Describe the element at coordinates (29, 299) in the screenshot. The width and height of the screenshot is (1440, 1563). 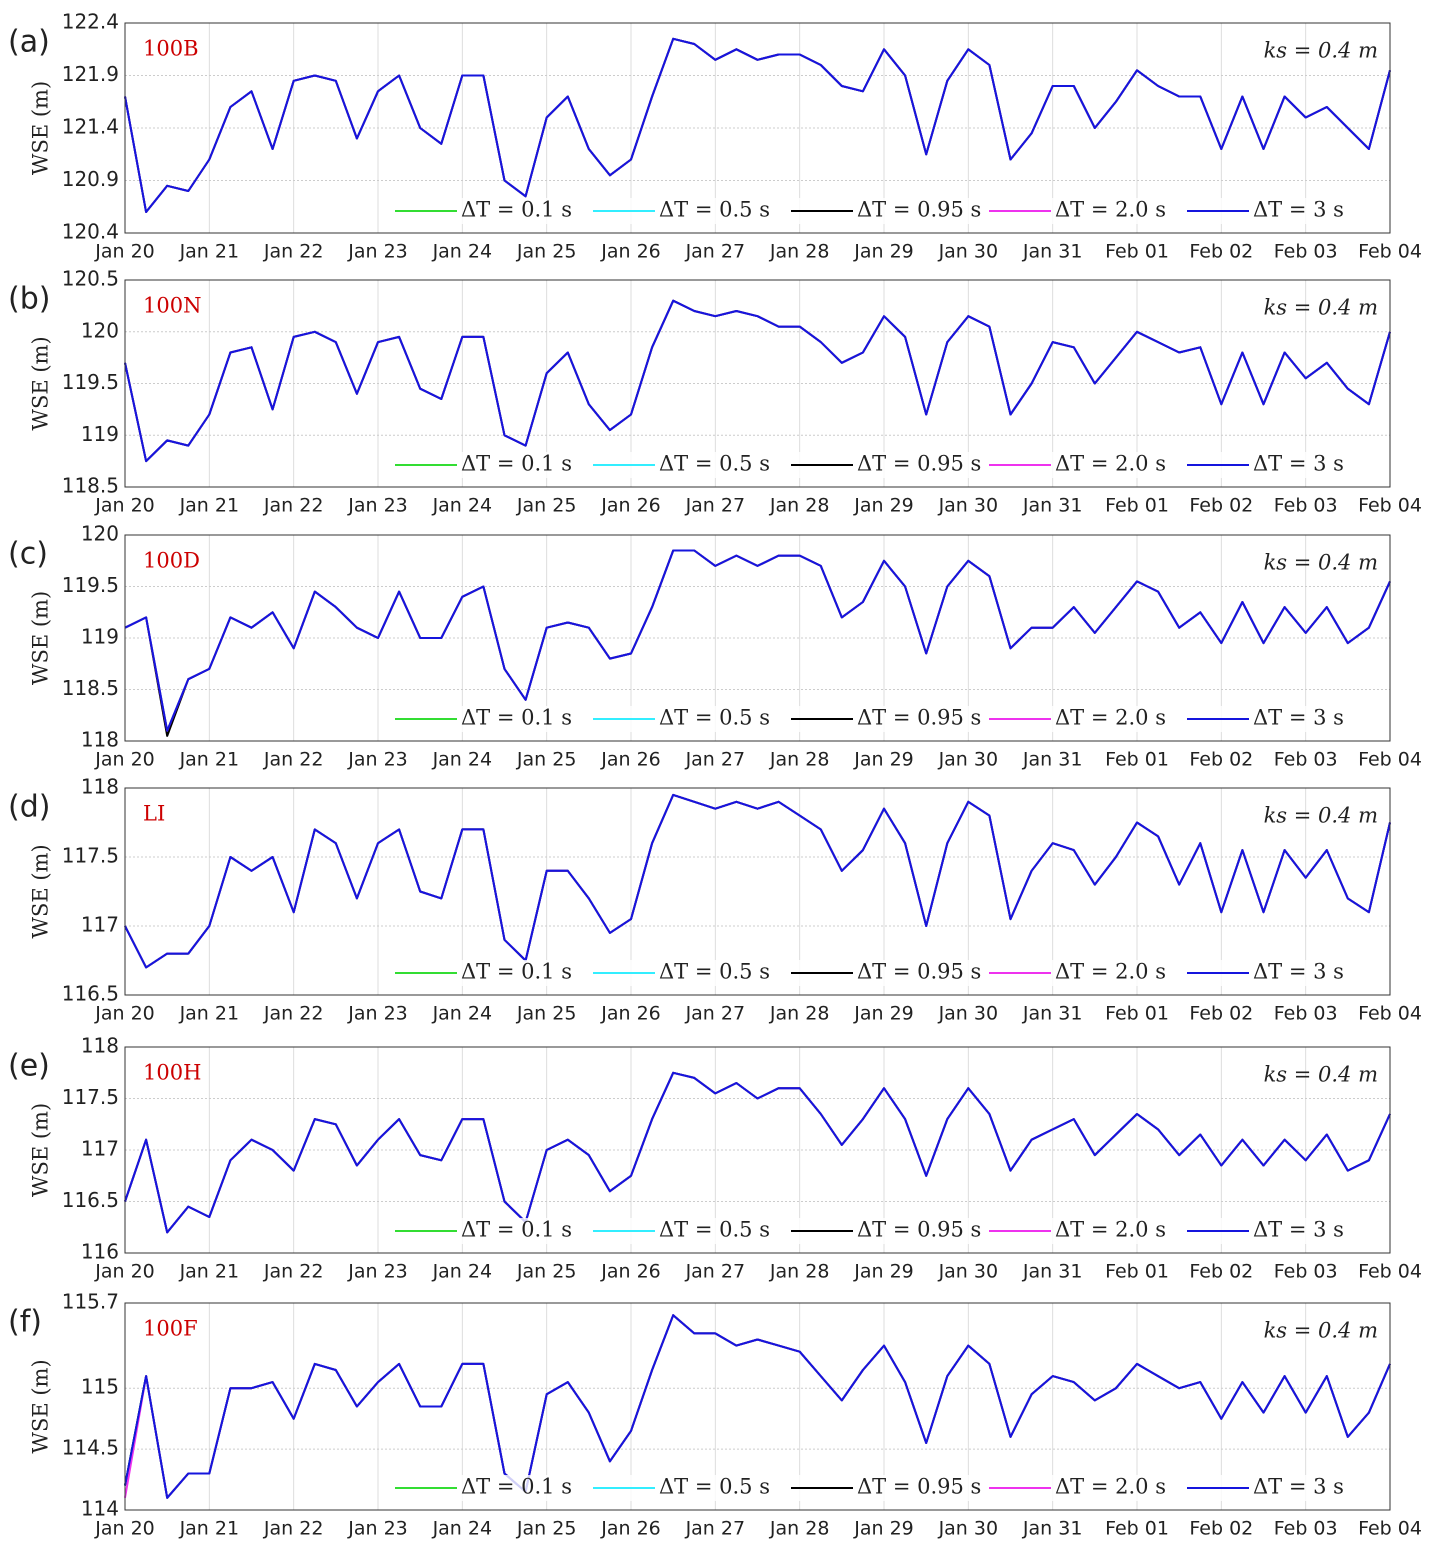
I see `panel-label: (b)` at that location.